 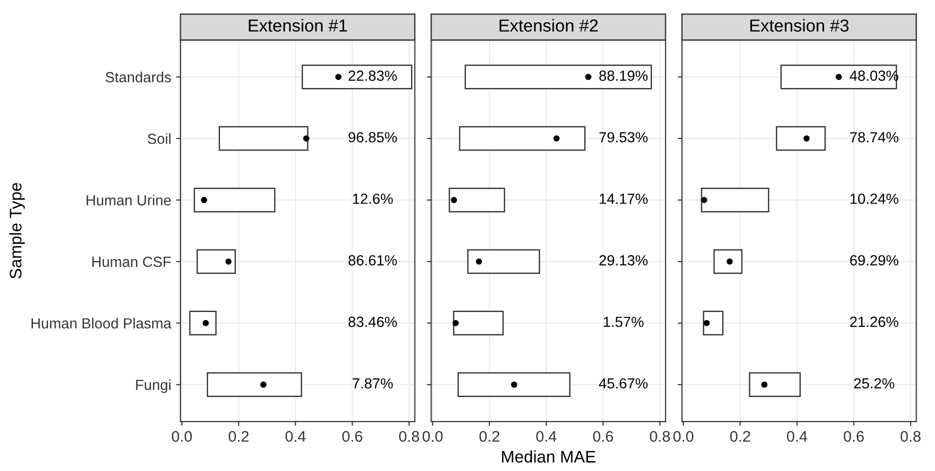 What do you see at coordinates (128, 200) in the screenshot?
I see `y-tick-label: Human Urine` at bounding box center [128, 200].